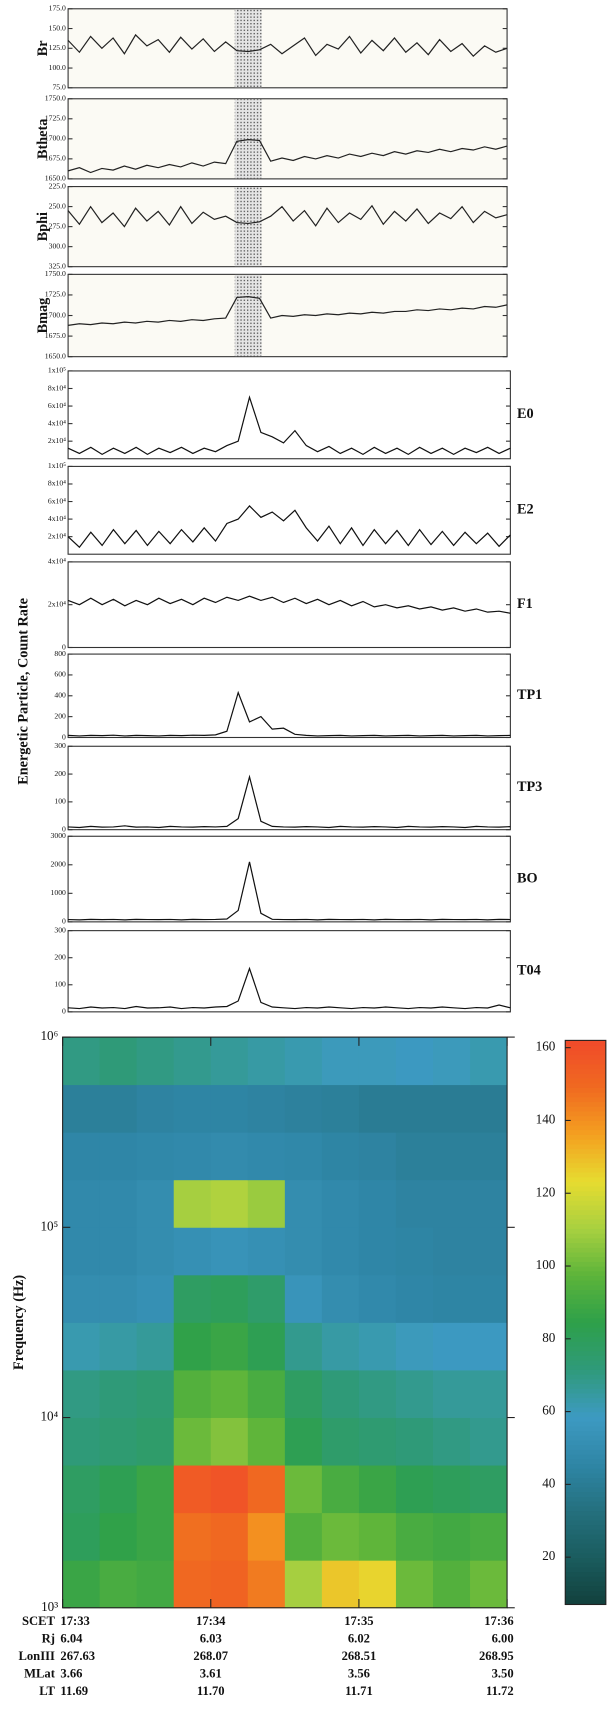 This screenshot has height=1723, width=607. What do you see at coordinates (40, 1674) in the screenshot?
I see `ephemeris-label: MLat` at bounding box center [40, 1674].